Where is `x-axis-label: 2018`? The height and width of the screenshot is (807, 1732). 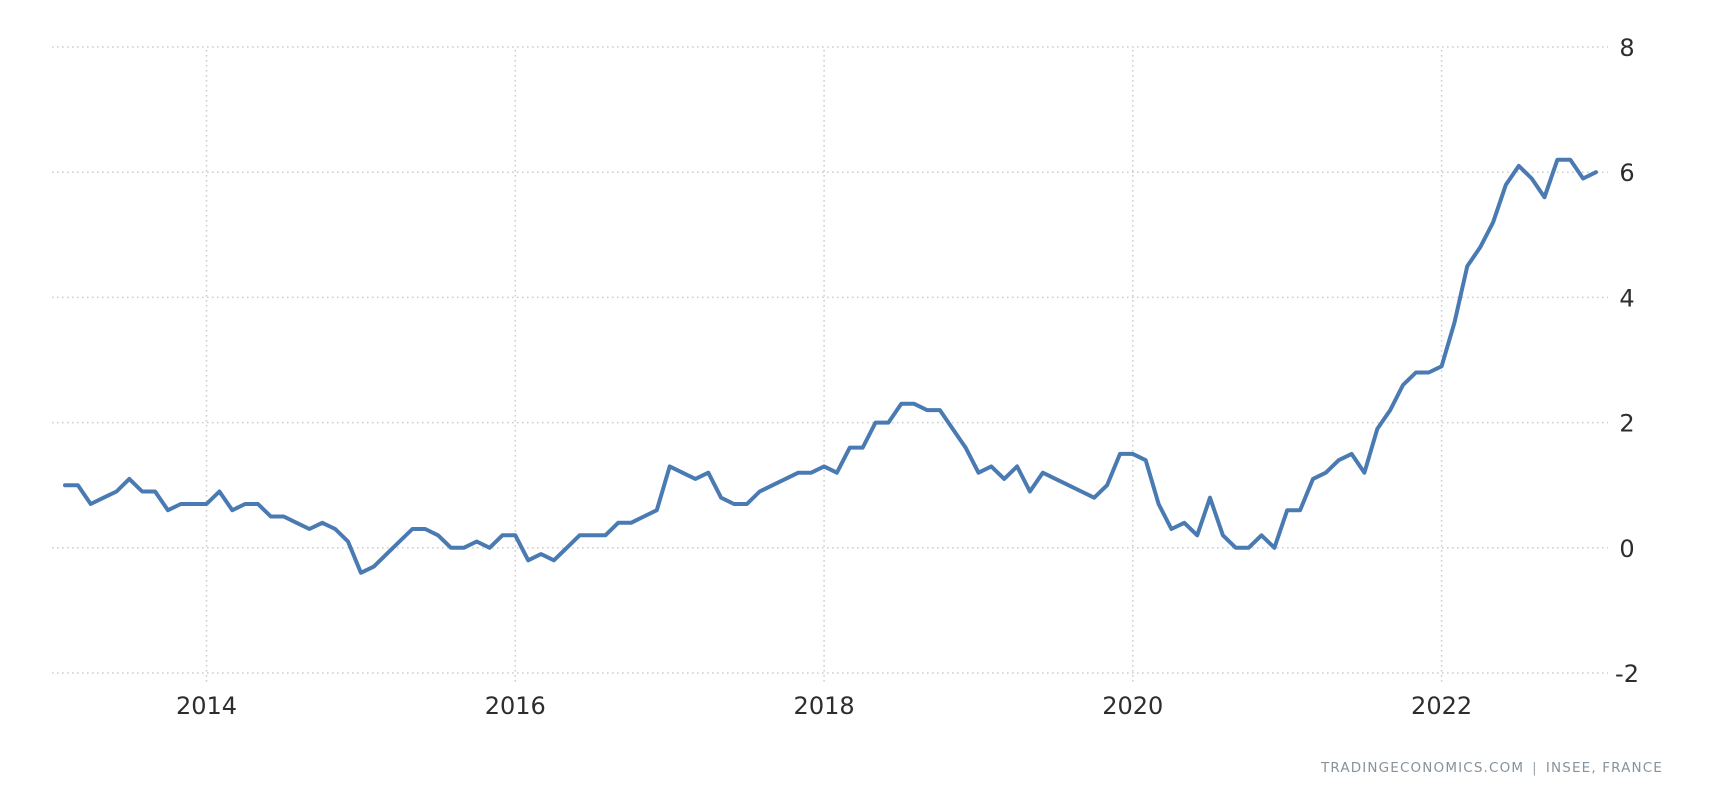
x-axis-label: 2018 is located at coordinates (824, 706).